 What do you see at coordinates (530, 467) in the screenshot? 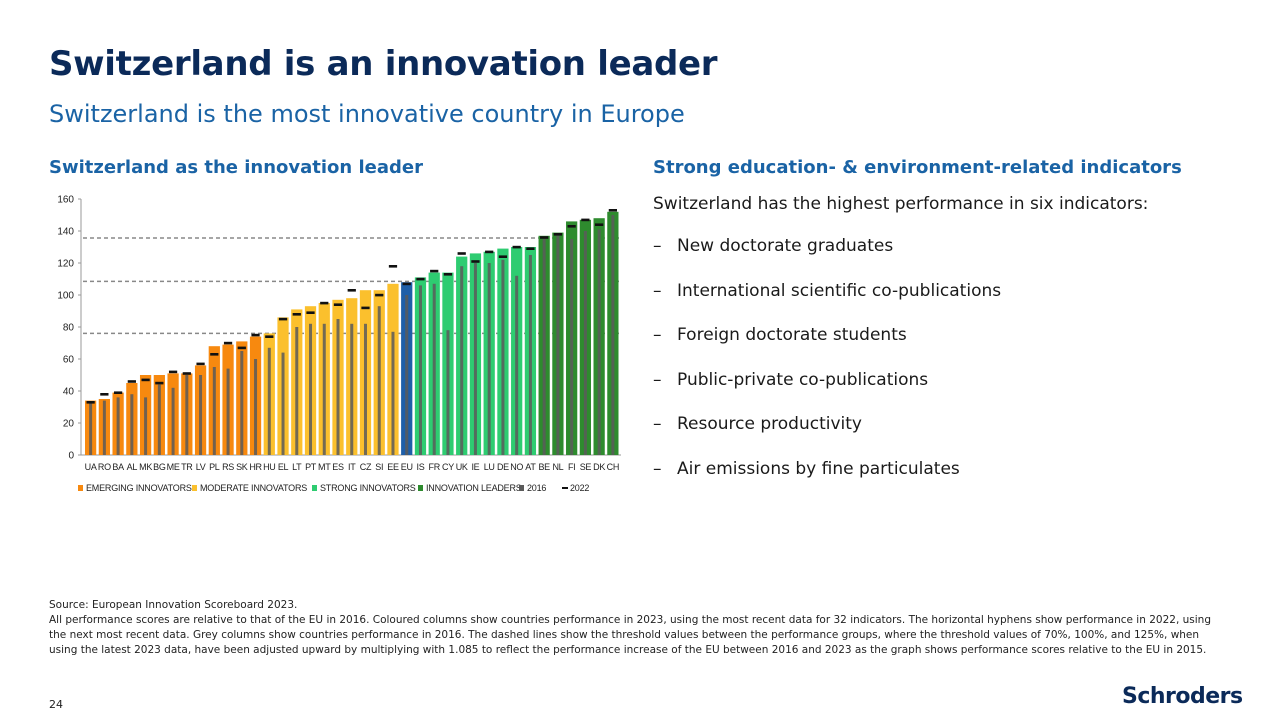
I see `x-tick-label: AT` at bounding box center [530, 467].